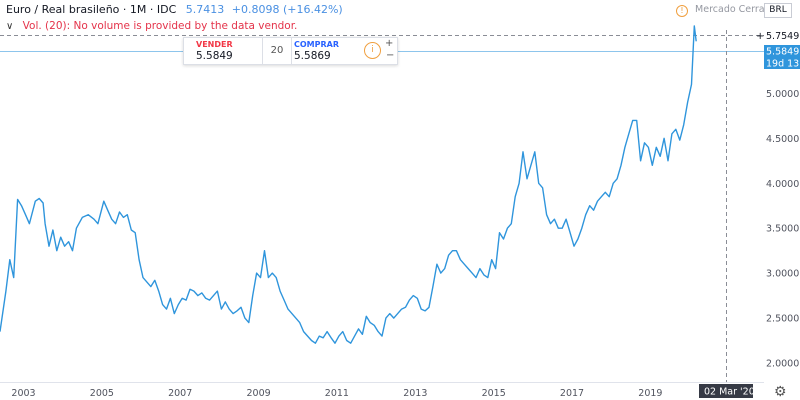  Describe the element at coordinates (214, 44) in the screenshot. I see `sell-label: VENDER` at that location.